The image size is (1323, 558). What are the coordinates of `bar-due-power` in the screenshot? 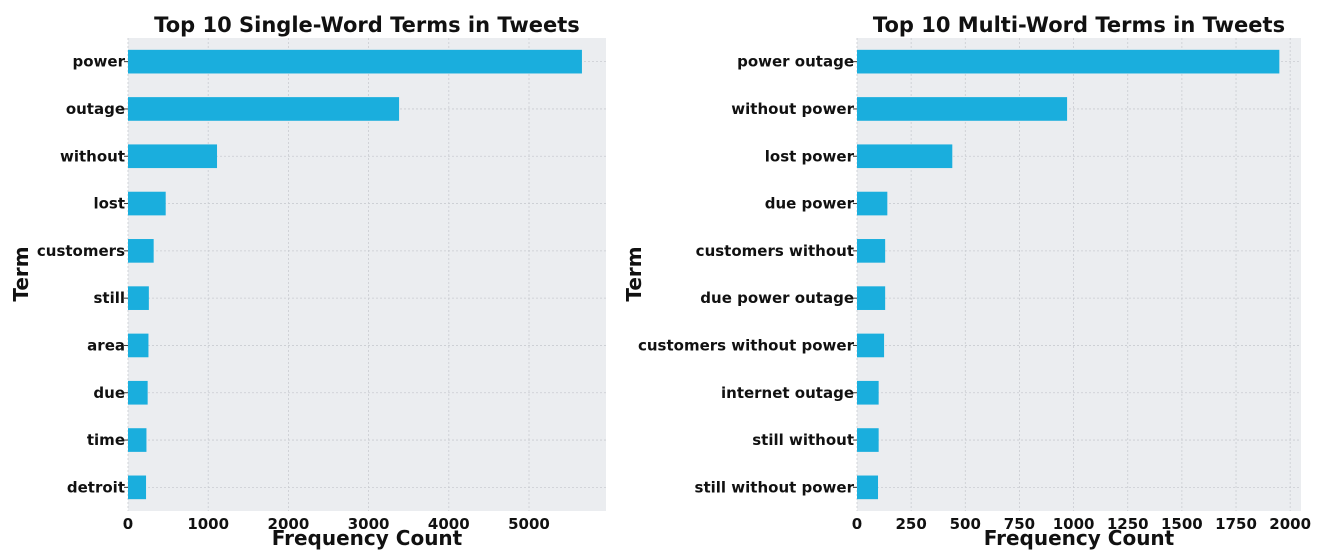 It's located at (872, 203).